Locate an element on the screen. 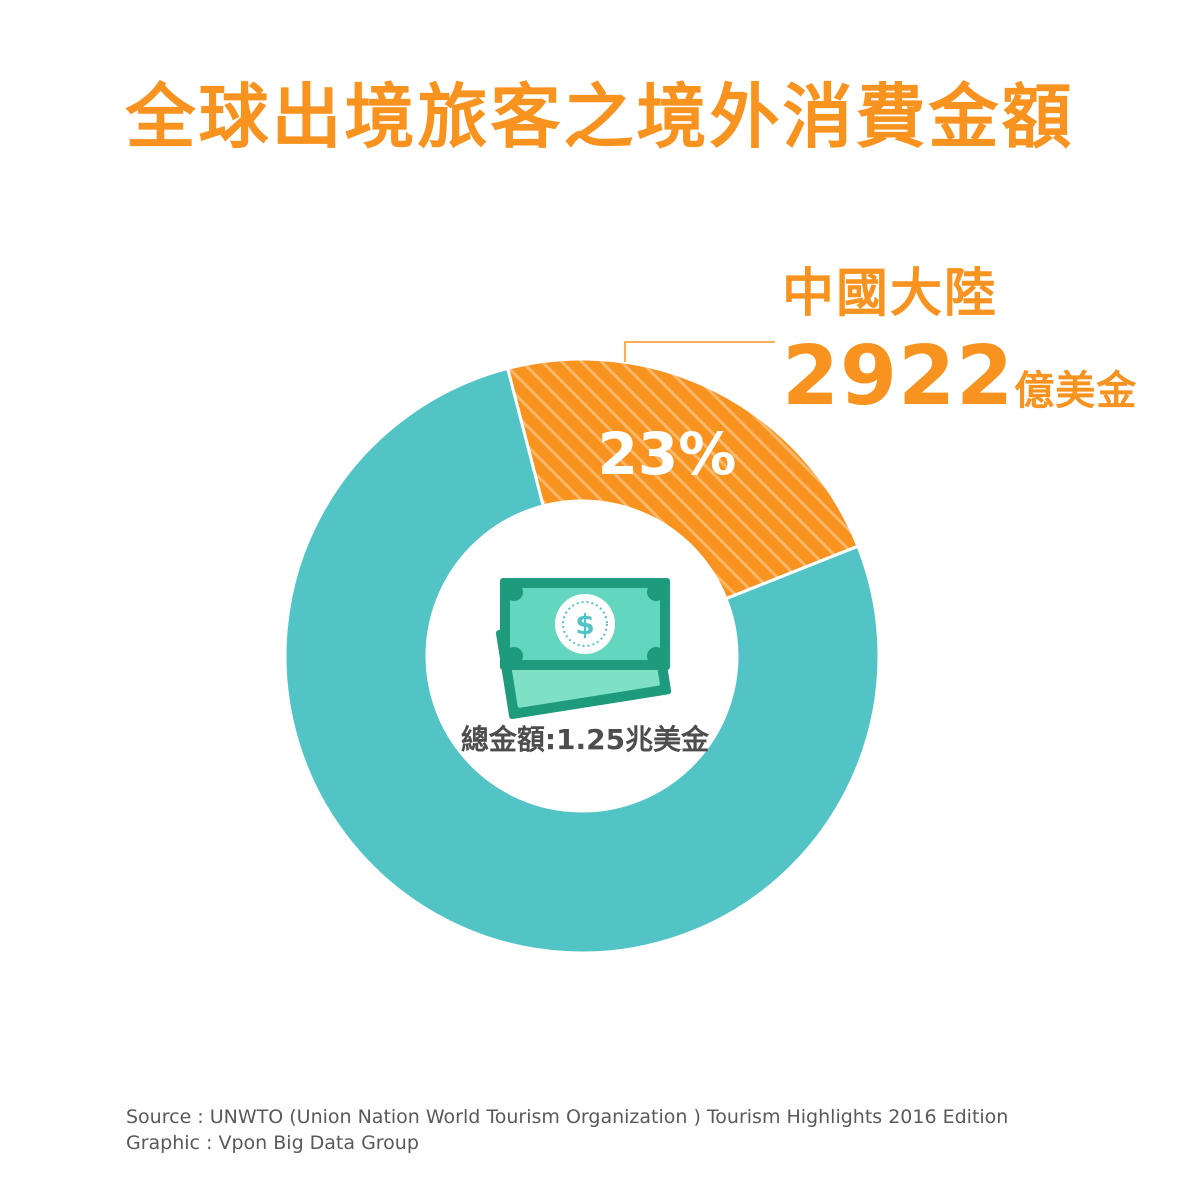 This screenshot has height=1200, width=1200. callout-leader-line is located at coordinates (699, 351).